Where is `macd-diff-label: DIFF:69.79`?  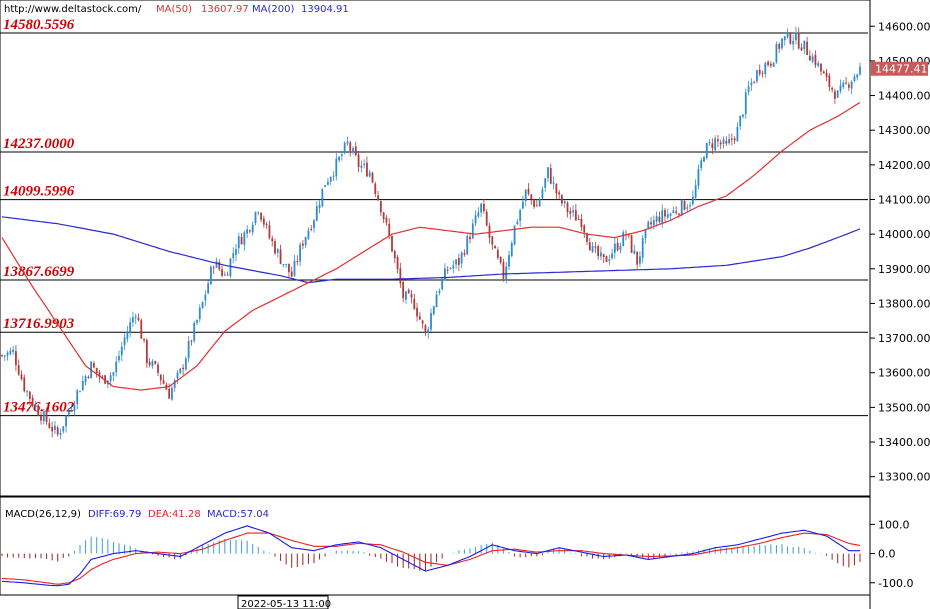 macd-diff-label: DIFF:69.79 is located at coordinates (114, 514).